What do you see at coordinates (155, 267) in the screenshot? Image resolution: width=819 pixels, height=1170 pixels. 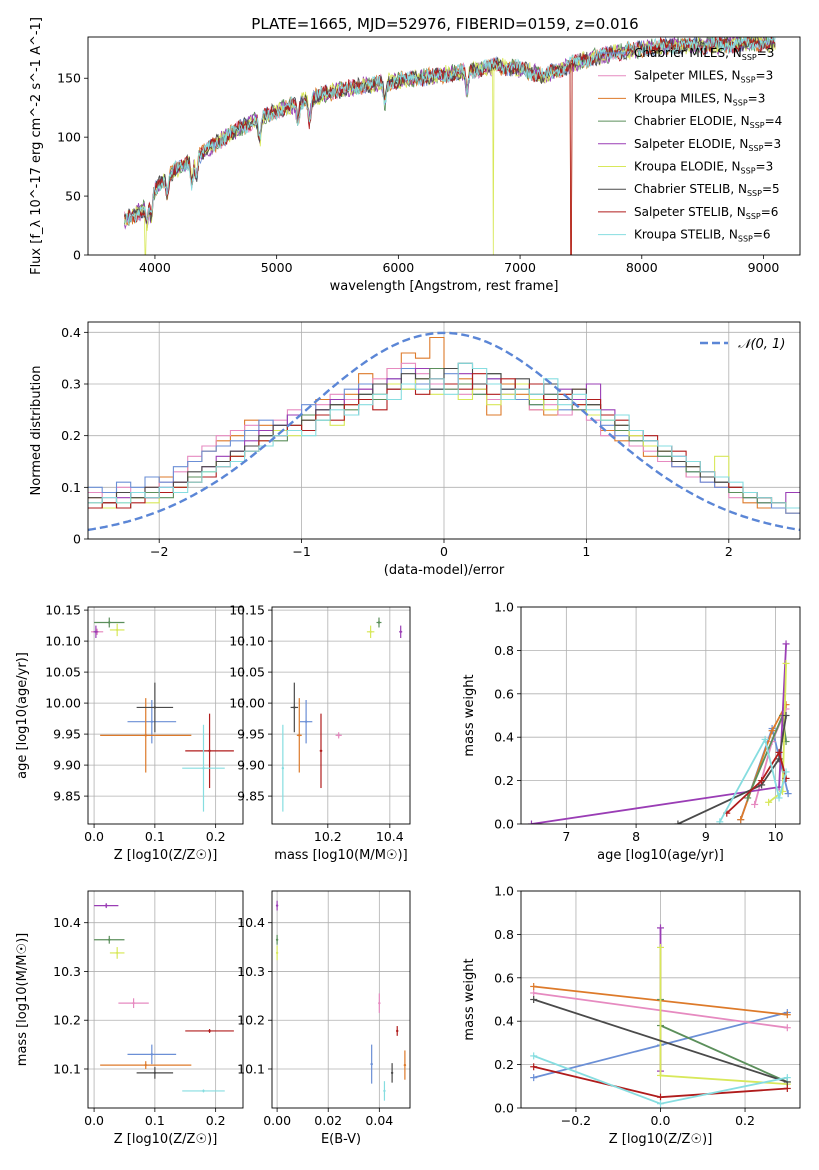 I see `x-tick-label: 4000` at bounding box center [155, 267].